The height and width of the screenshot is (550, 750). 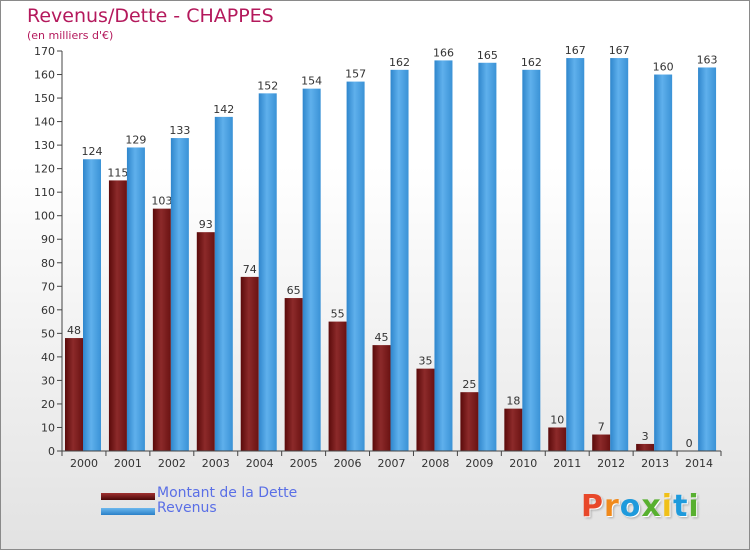 What do you see at coordinates (612, 506) in the screenshot?
I see `logo-letter: r` at bounding box center [612, 506].